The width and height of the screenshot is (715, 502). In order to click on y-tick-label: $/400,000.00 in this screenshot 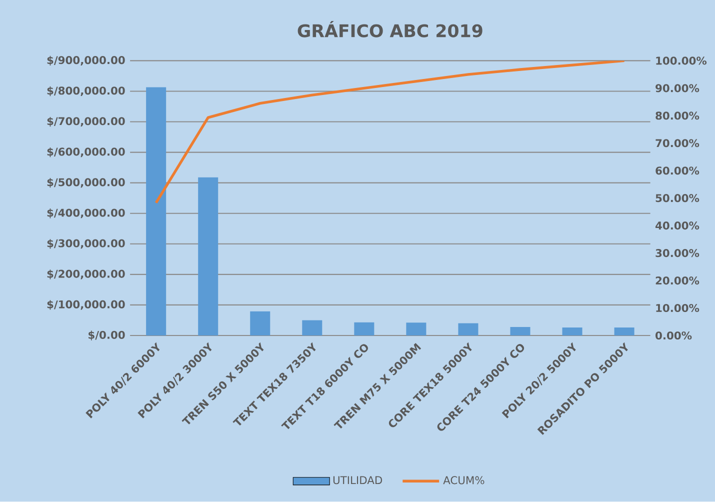, I will do `click(86, 213)`.